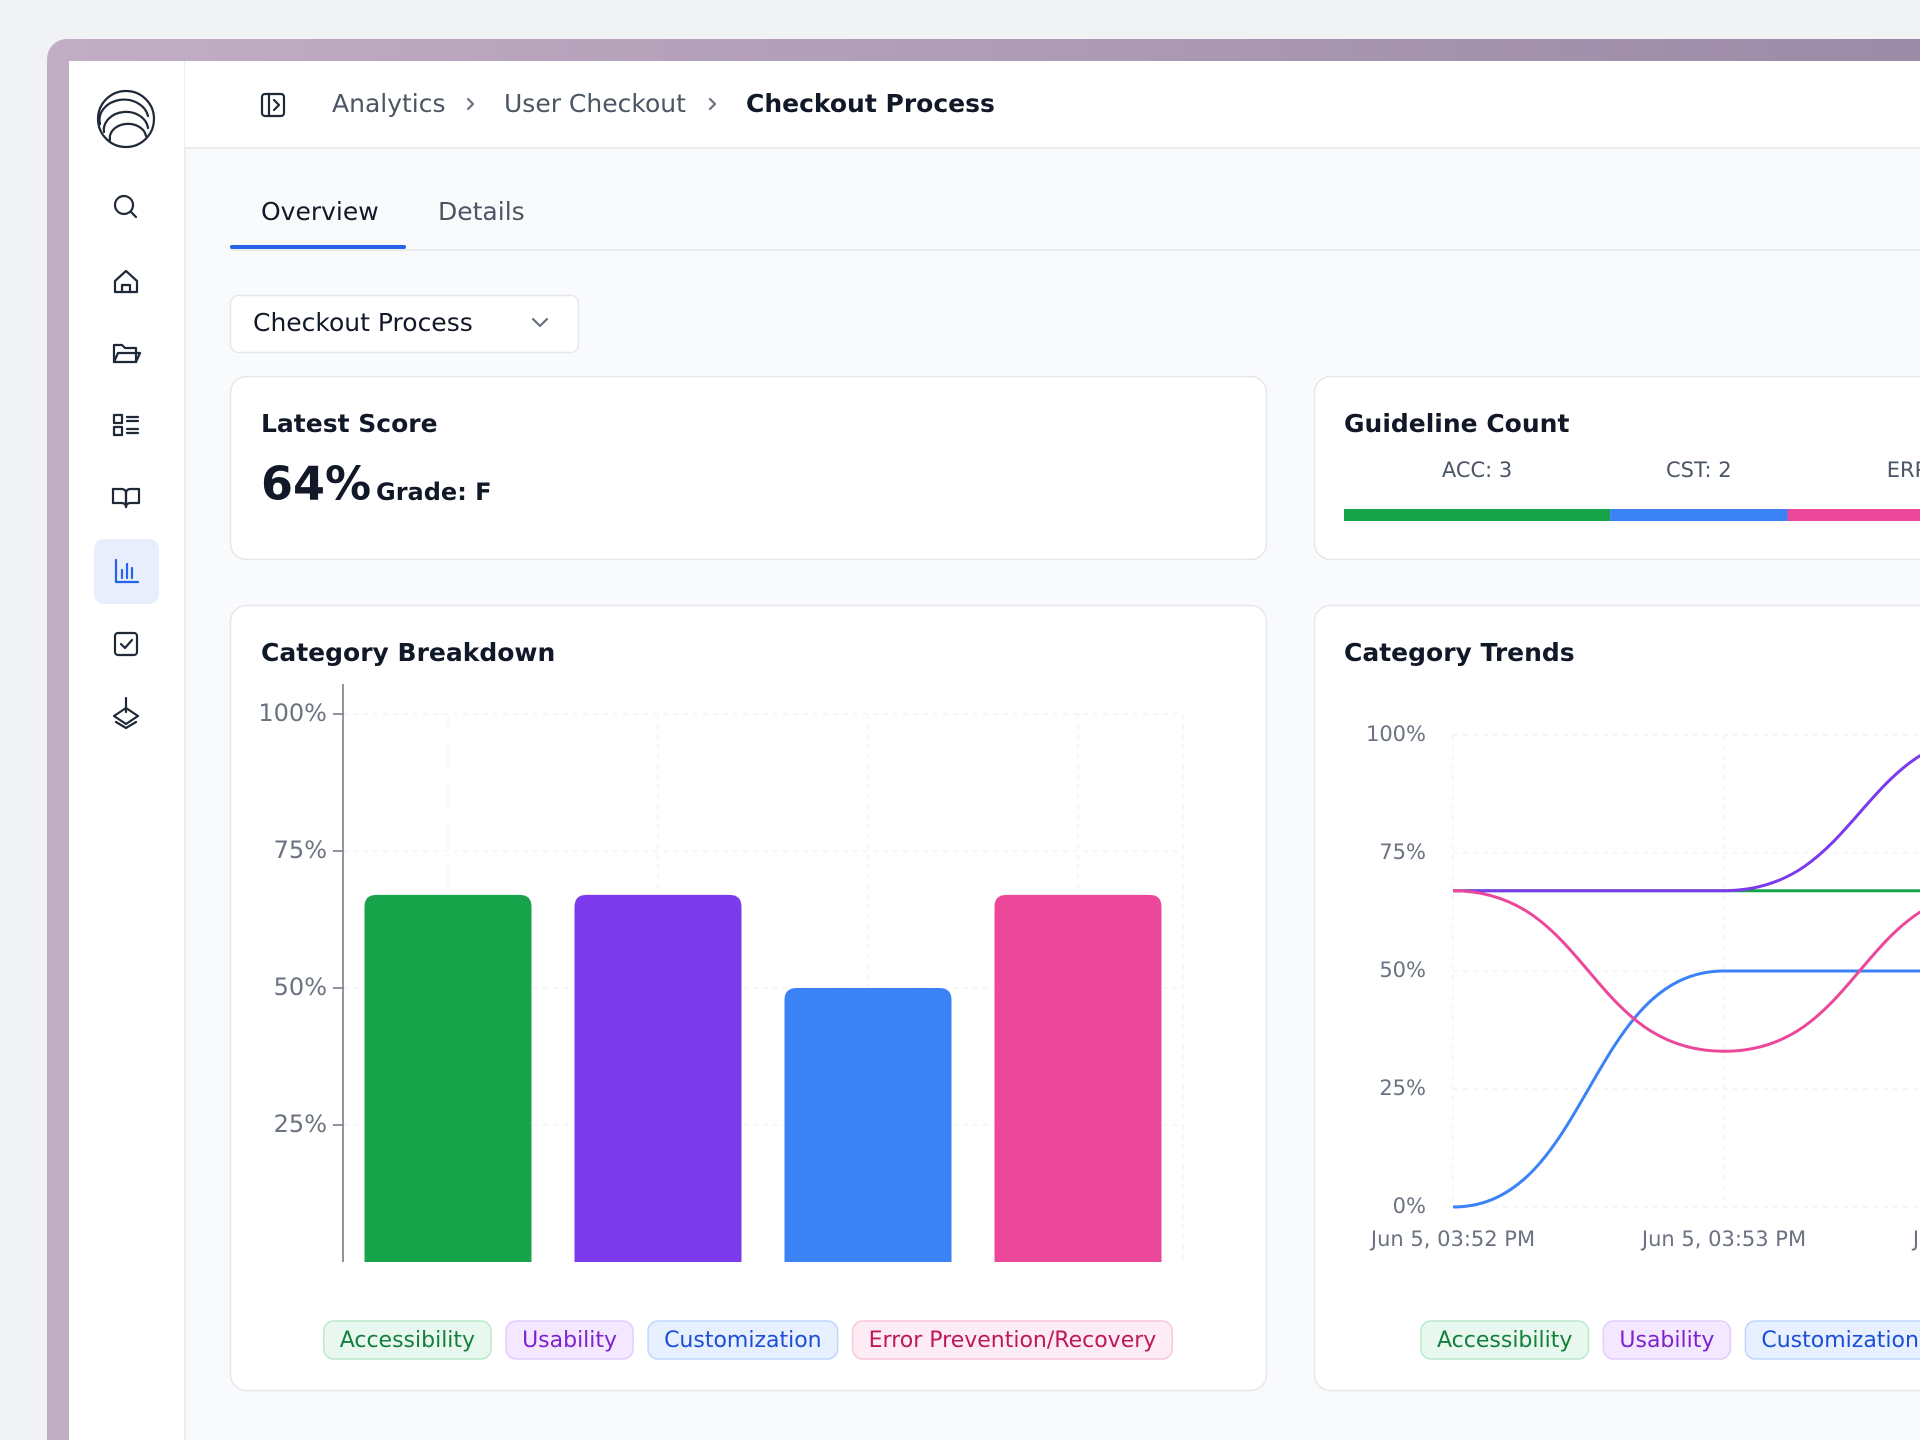 The image size is (1920, 1440). What do you see at coordinates (127, 750) in the screenshot?
I see `sidebar` at bounding box center [127, 750].